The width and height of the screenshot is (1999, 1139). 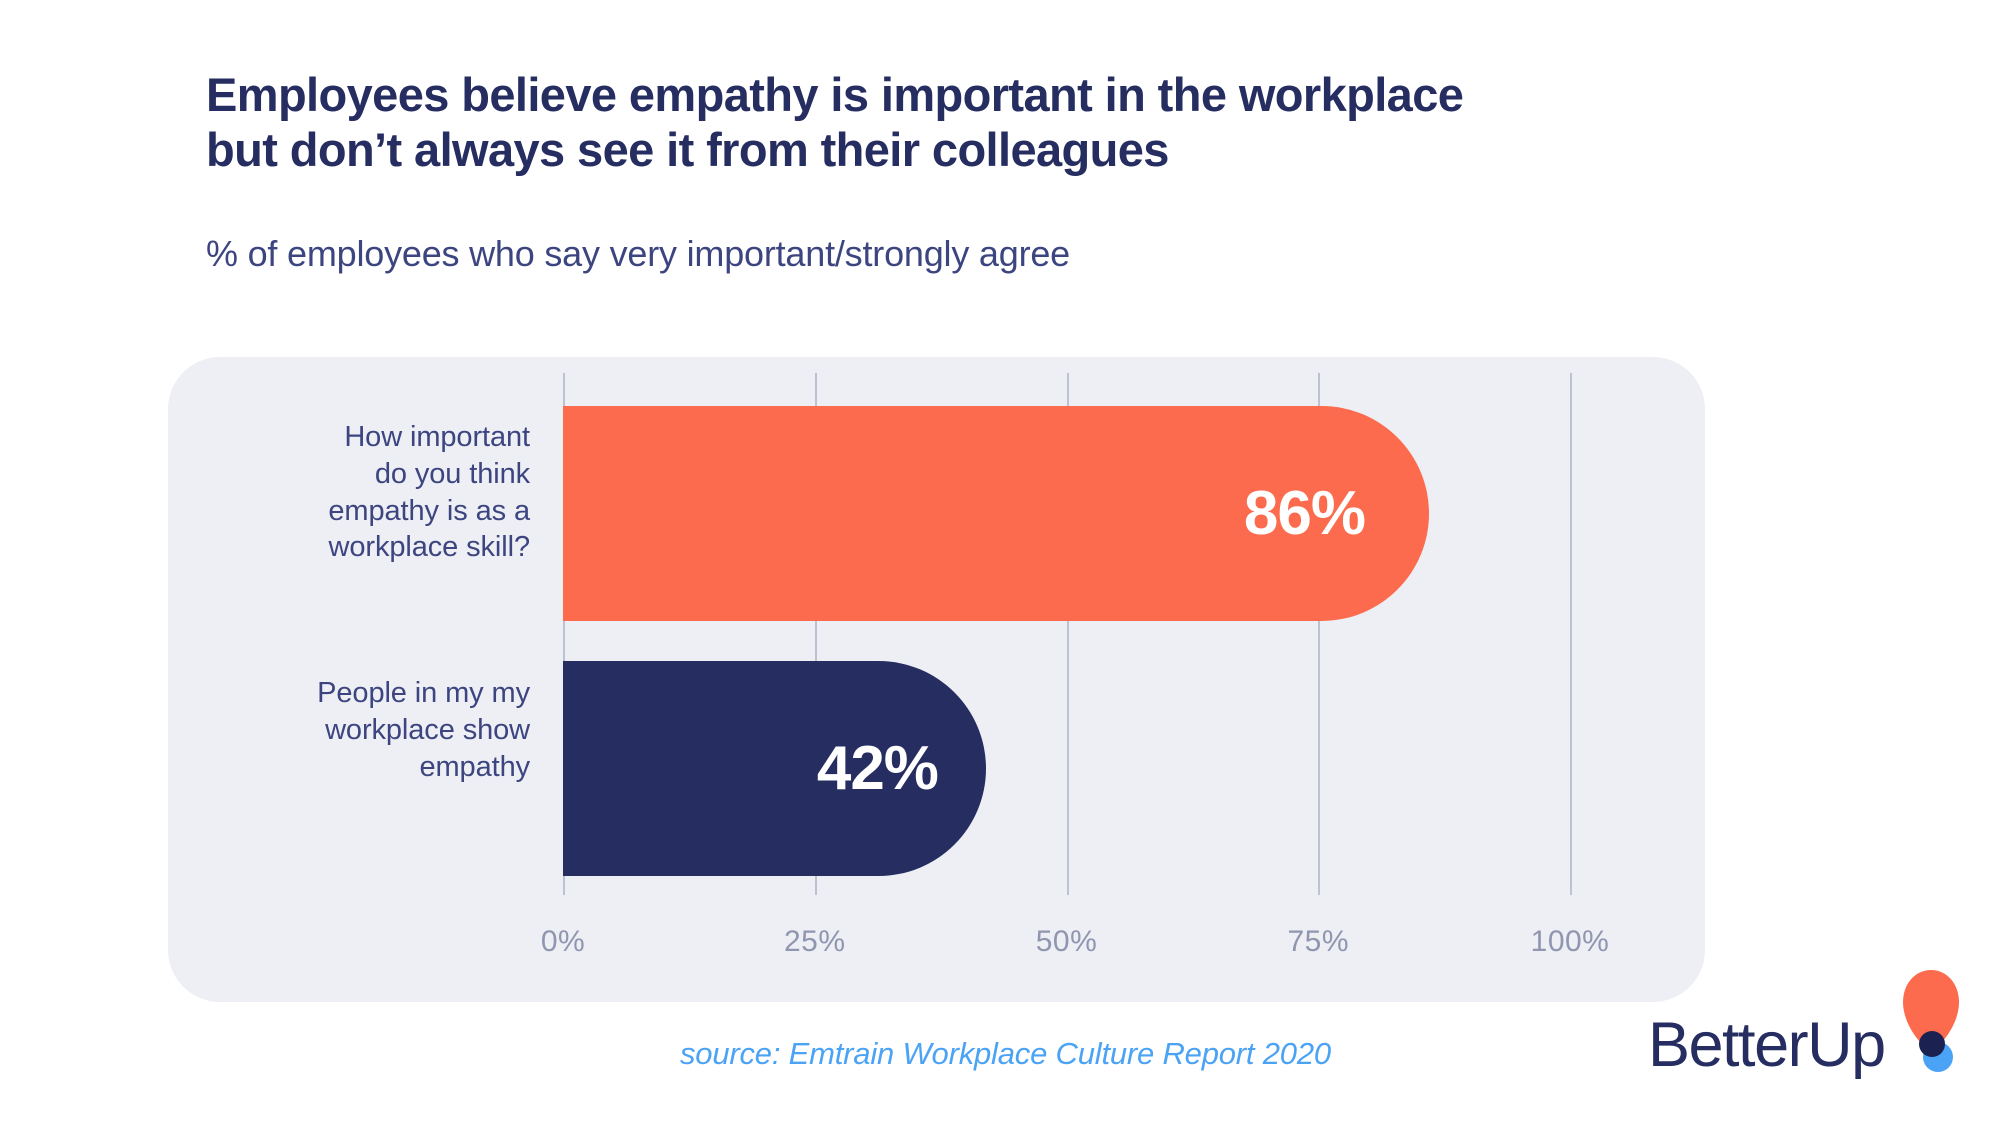 I want to click on x-tick-label-1: 25%, so click(x=814, y=941).